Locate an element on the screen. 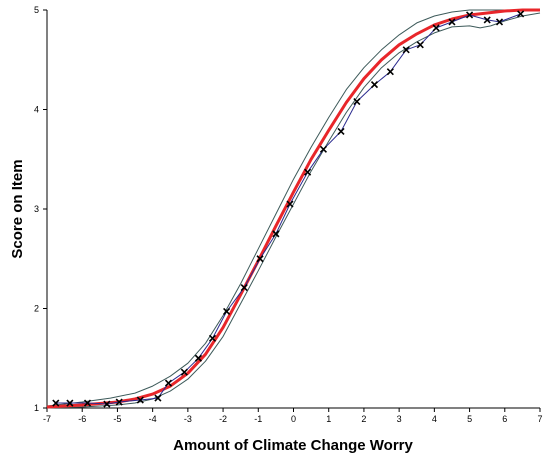 The image size is (550, 462). x-tick-label: 6 is located at coordinates (504, 419).